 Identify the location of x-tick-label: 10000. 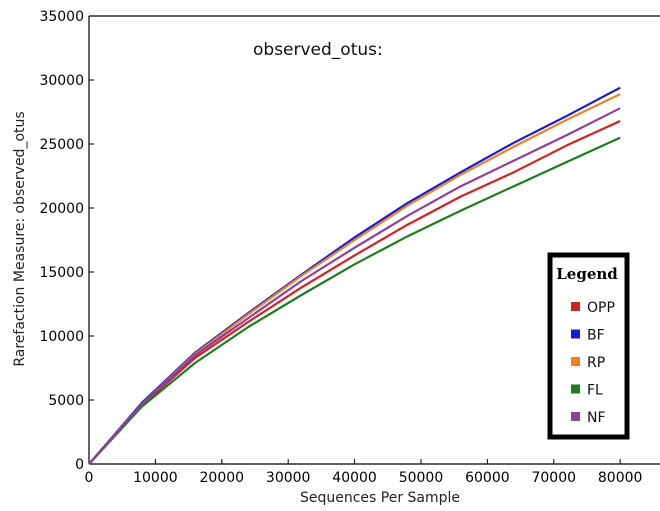
(155, 478).